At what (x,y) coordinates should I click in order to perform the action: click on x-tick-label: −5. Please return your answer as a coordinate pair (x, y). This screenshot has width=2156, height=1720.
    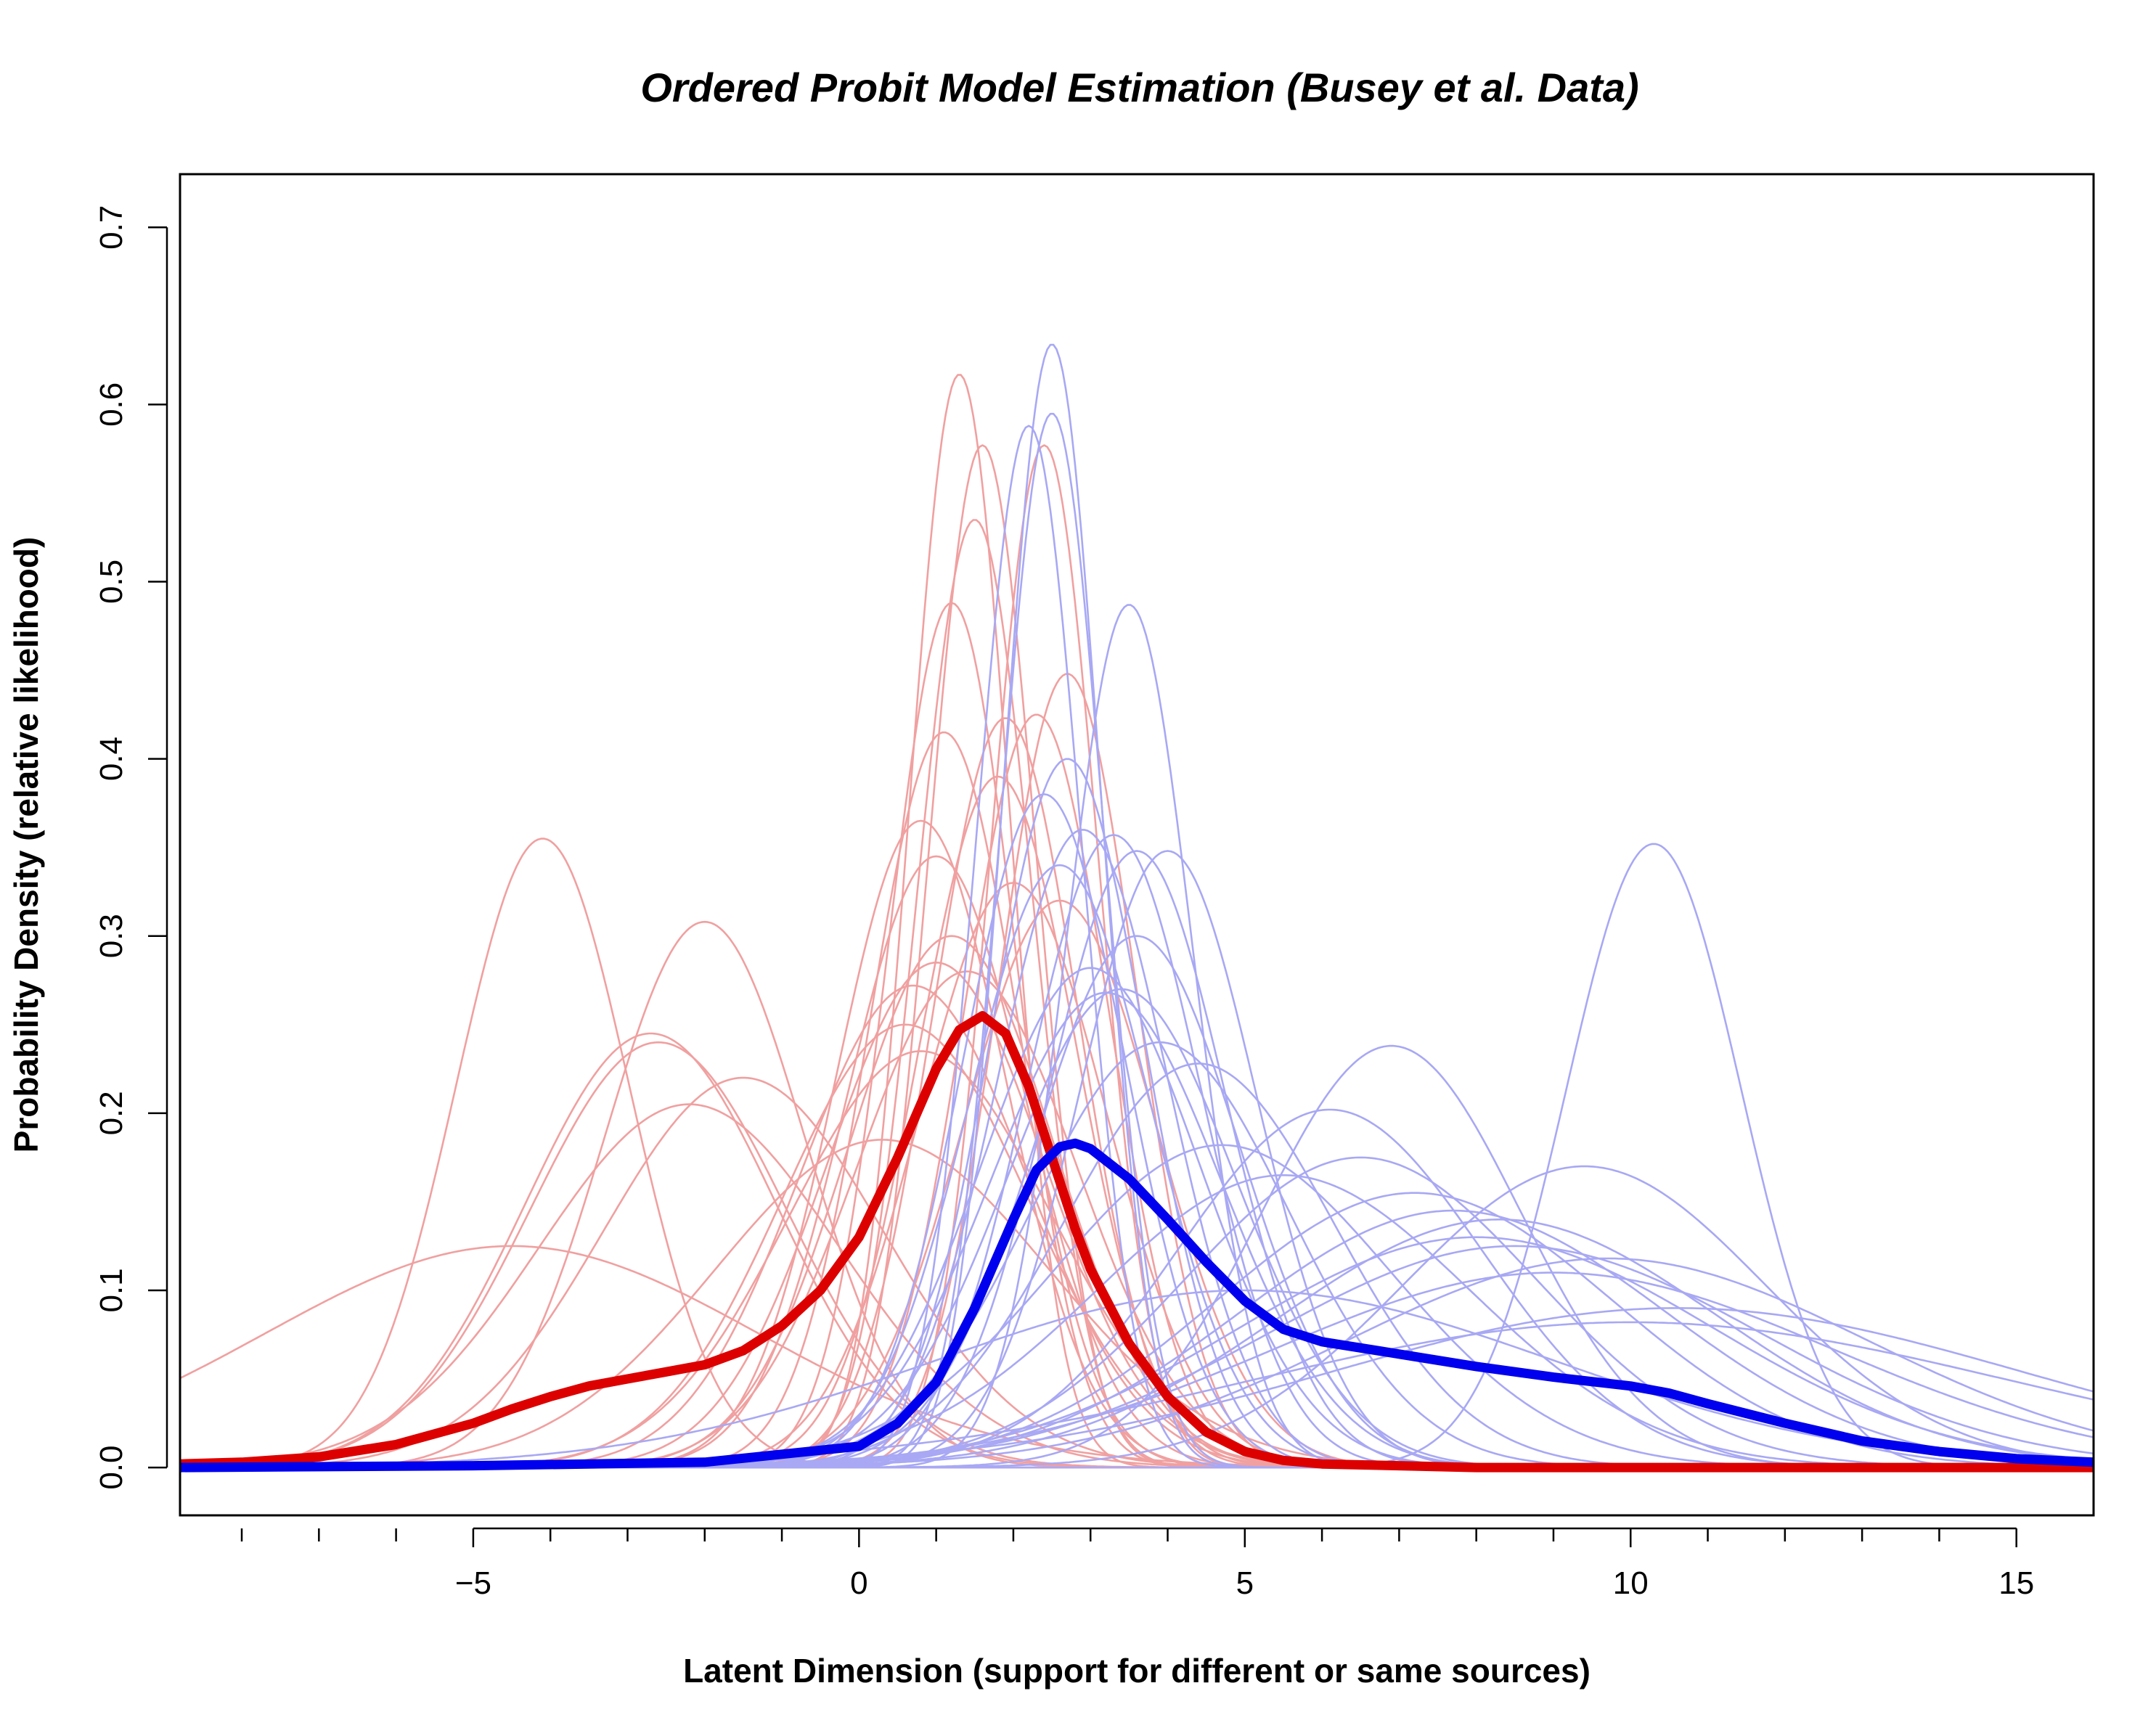
    Looking at the image, I should click on (473, 1583).